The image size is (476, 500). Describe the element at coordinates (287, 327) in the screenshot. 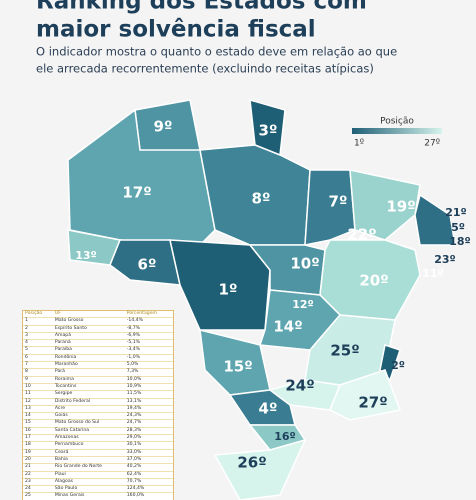

I see `rank-label: 14º` at that location.